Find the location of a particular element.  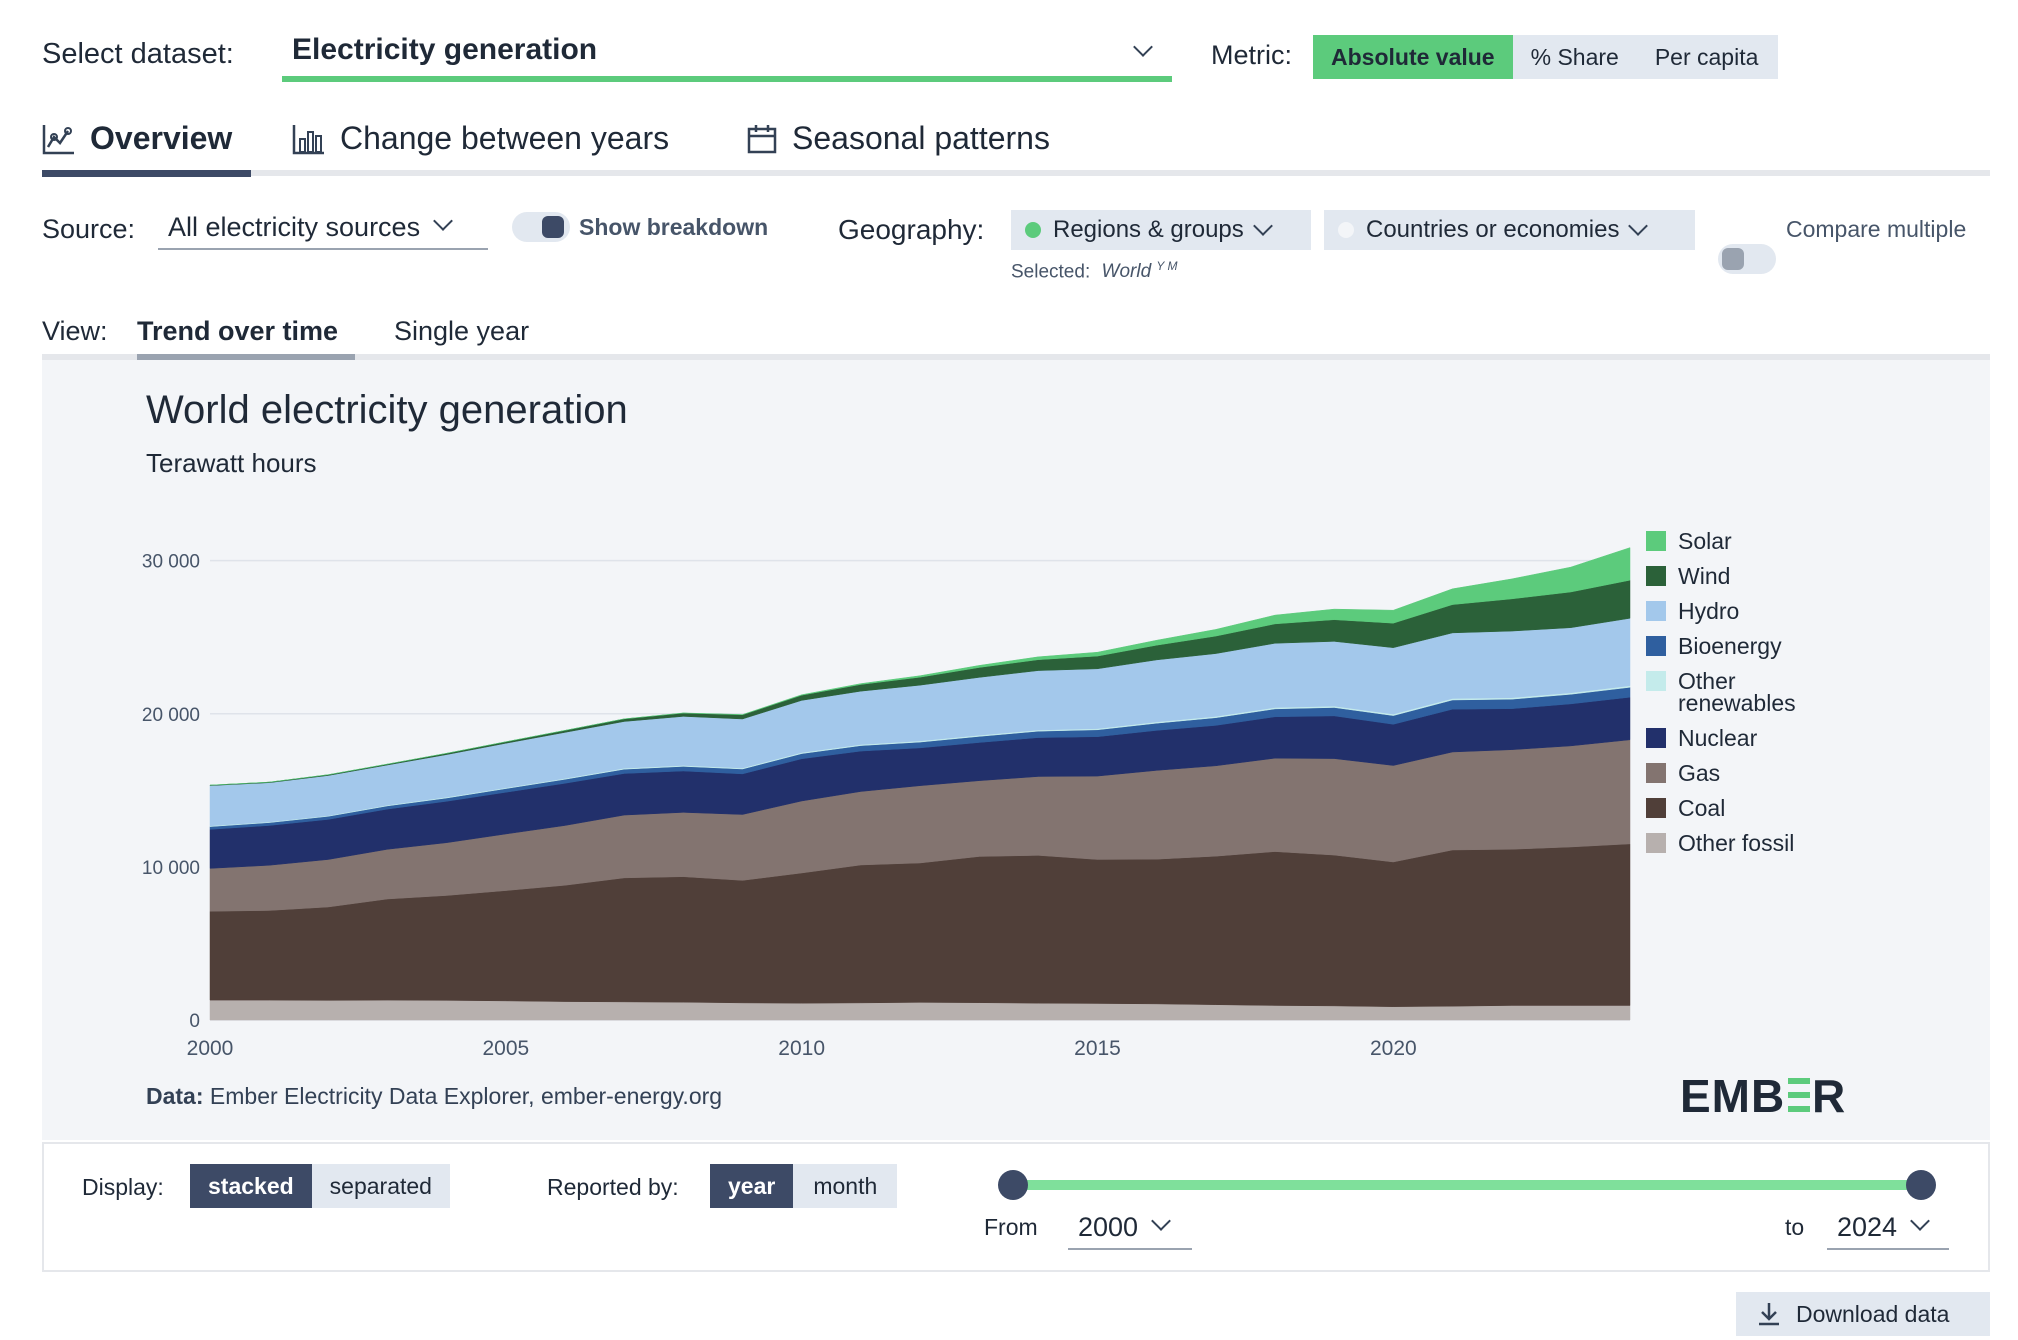

legend-item-bioenergy: Bioenergy is located at coordinates (1747, 646).